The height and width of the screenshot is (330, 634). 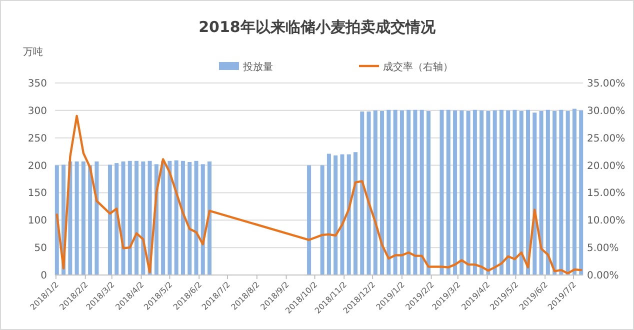 What do you see at coordinates (418, 67) in the screenshot?
I see `legend-label: 成交率（右轴）` at bounding box center [418, 67].